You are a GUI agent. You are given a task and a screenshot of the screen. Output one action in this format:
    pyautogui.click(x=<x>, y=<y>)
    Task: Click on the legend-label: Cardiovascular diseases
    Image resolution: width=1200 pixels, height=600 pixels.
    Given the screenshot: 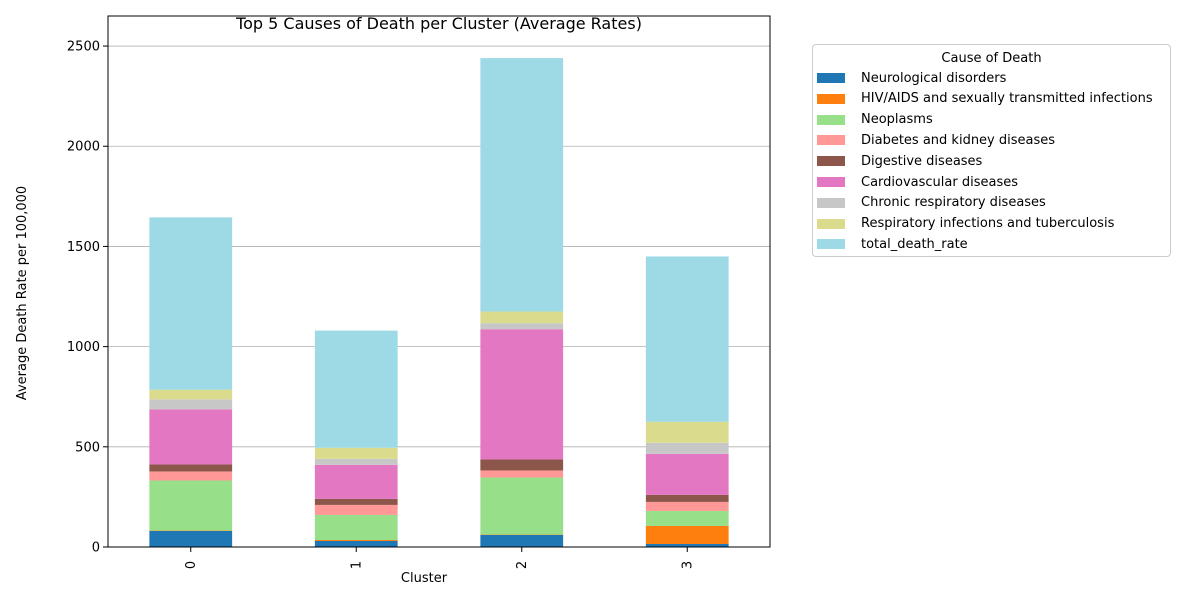 What is the action you would take?
    pyautogui.click(x=939, y=182)
    